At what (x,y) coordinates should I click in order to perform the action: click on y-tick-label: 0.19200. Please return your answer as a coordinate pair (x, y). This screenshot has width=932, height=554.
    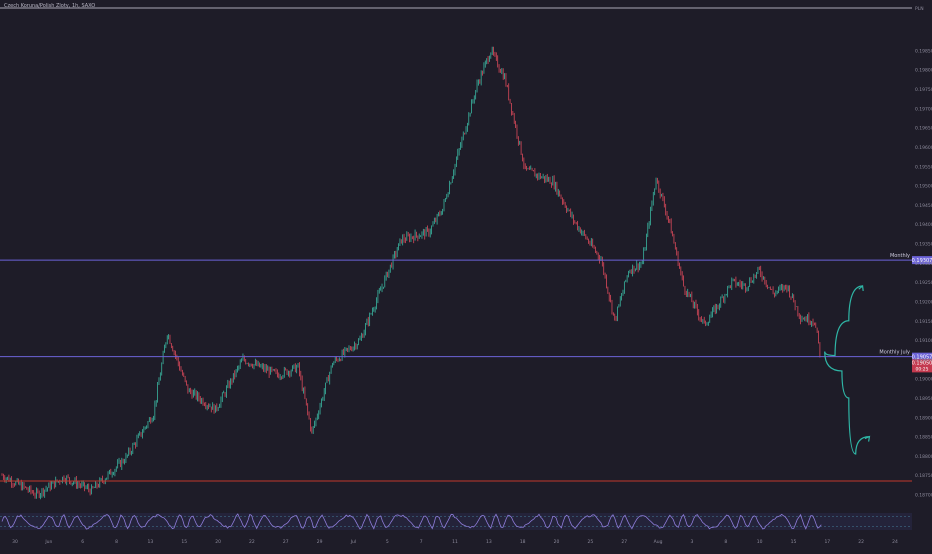
    Looking at the image, I should click on (923, 302).